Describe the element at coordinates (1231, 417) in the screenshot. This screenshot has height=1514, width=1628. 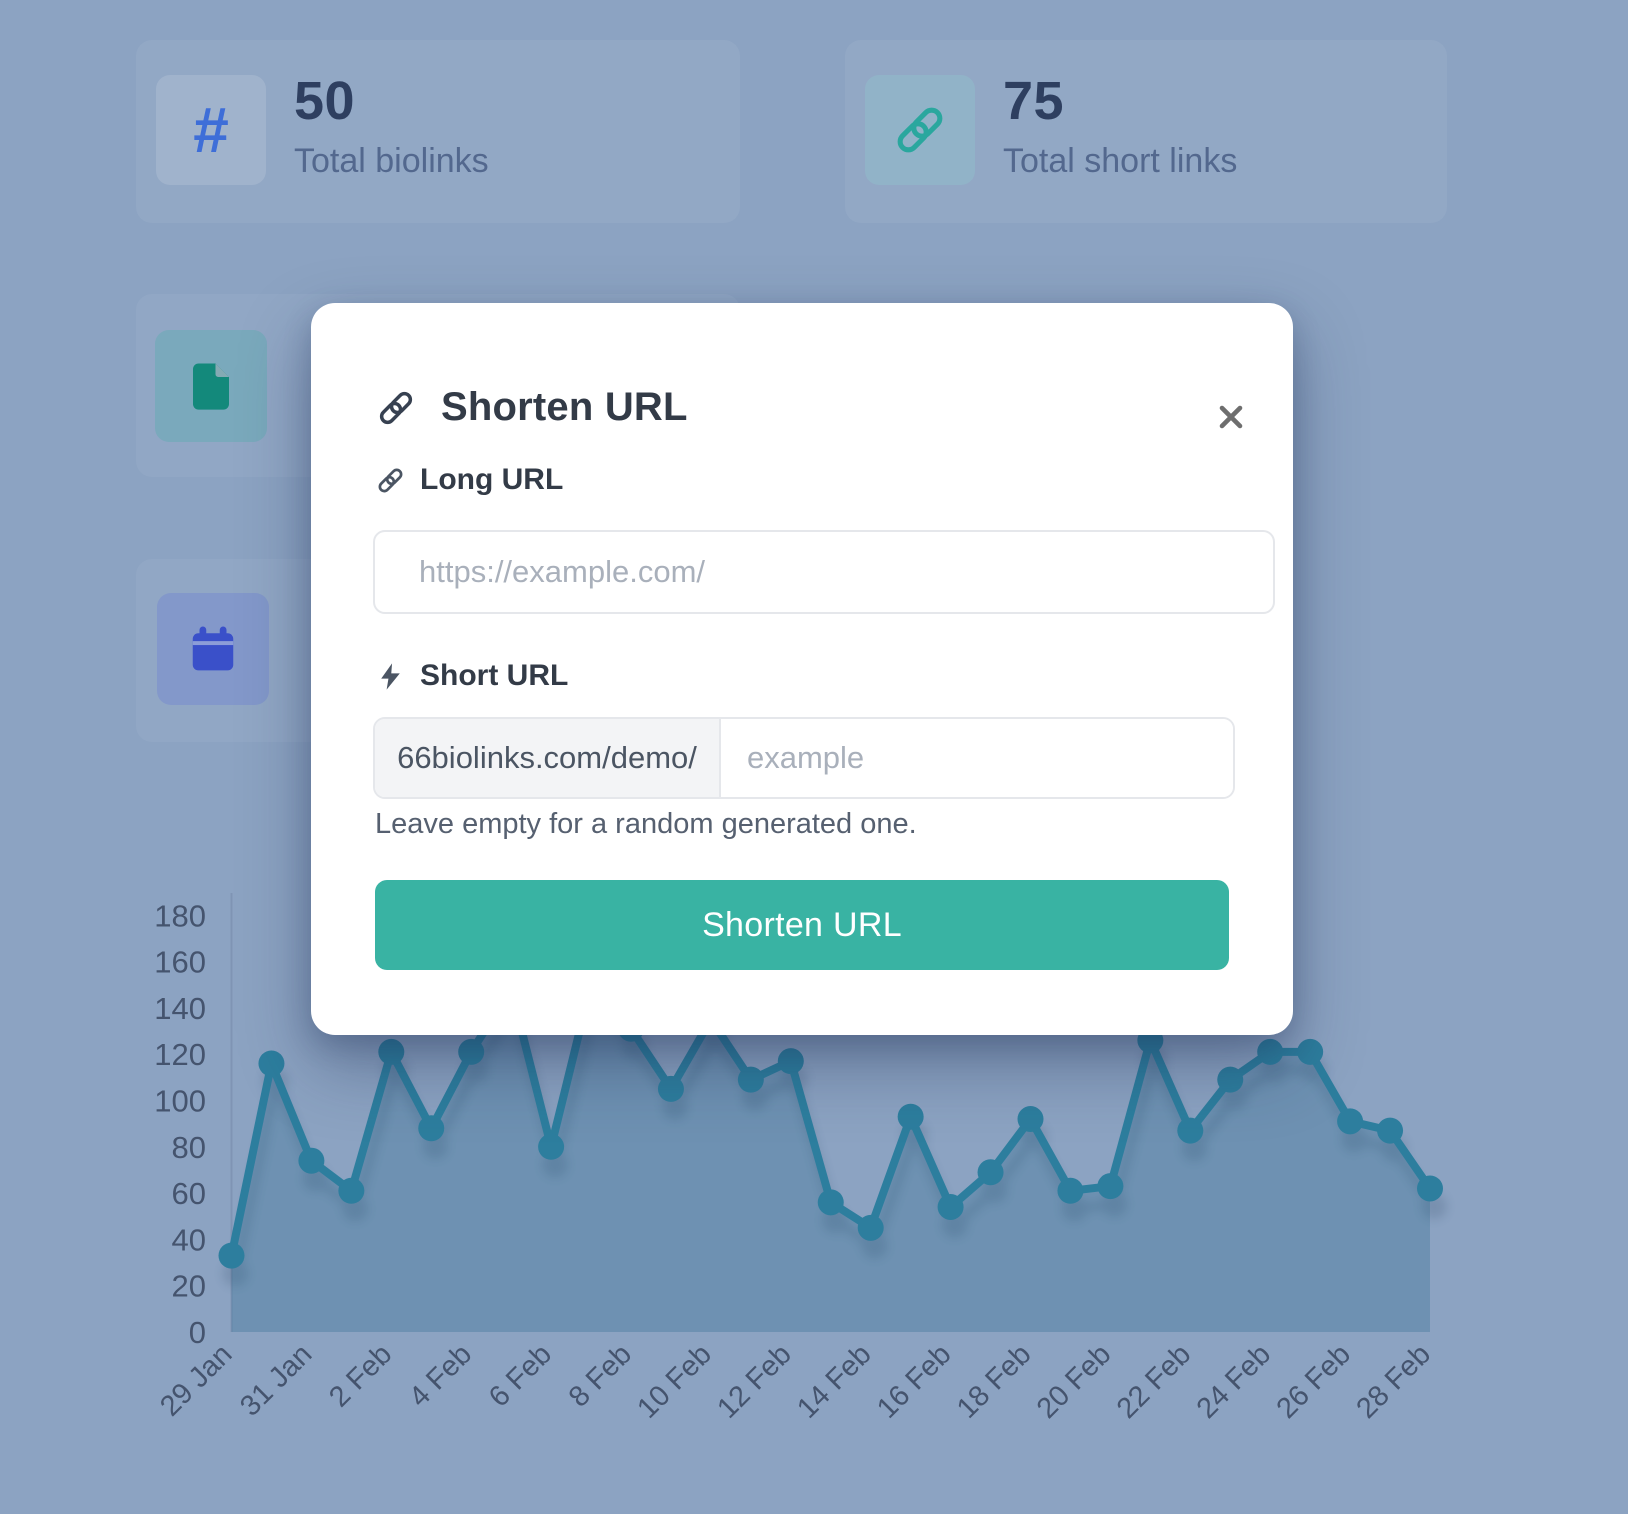
I see `close-icon` at that location.